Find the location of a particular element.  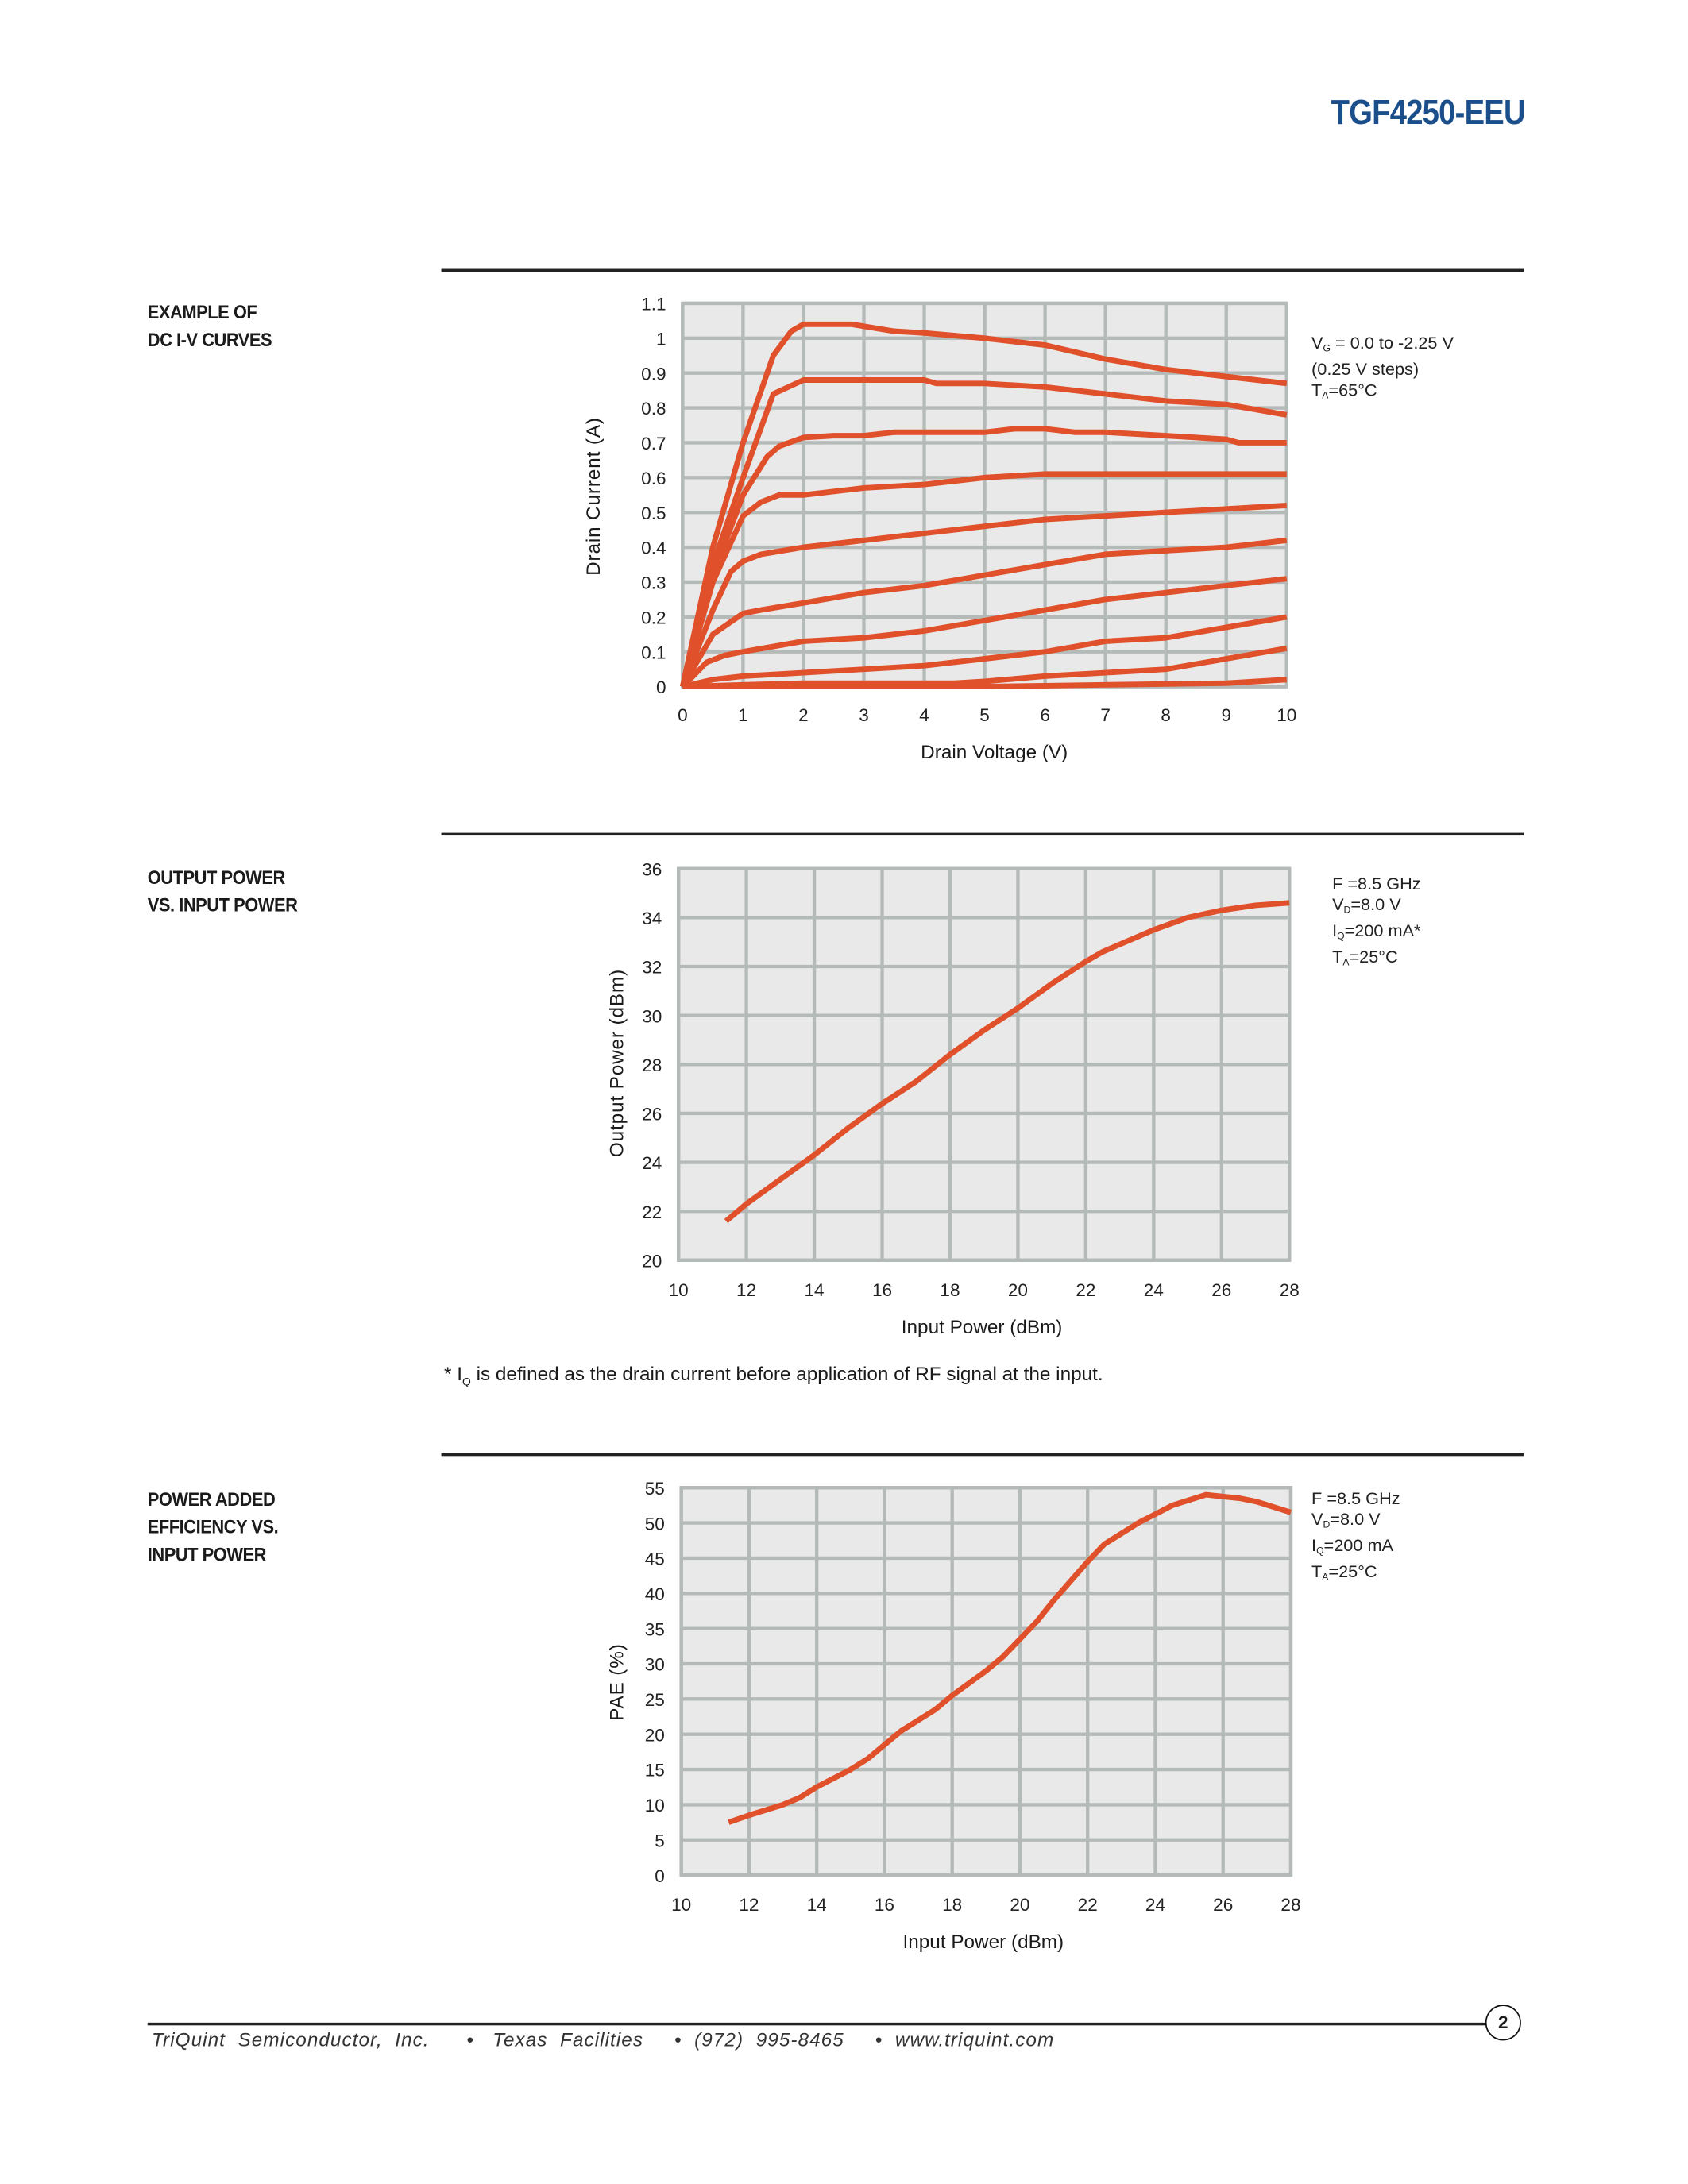

section-label-line: POWER ADDED is located at coordinates (211, 1499).